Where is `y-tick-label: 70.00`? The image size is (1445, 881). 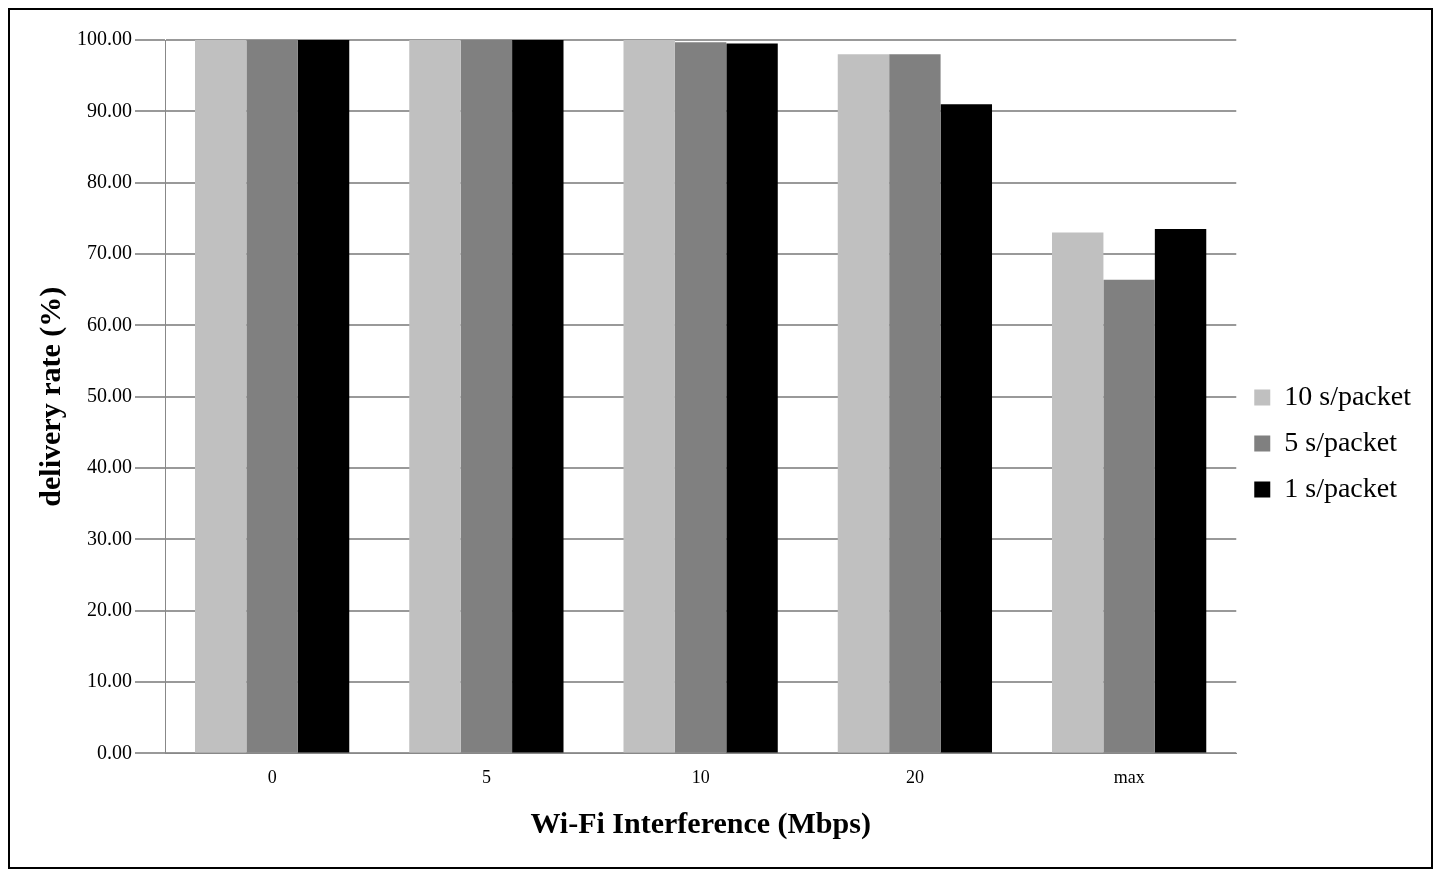
y-tick-label: 70.00 is located at coordinates (109, 252).